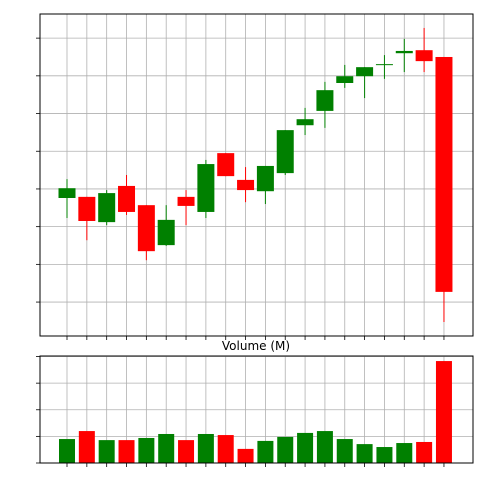 The width and height of the screenshot is (490, 490). What do you see at coordinates (256, 346) in the screenshot?
I see `volume-title: Volume (M)` at bounding box center [256, 346].